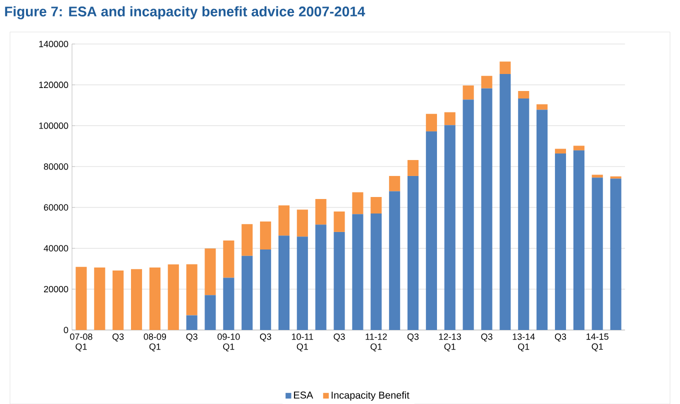  Describe the element at coordinates (56, 248) in the screenshot. I see `y-tick-label: 40000` at that location.